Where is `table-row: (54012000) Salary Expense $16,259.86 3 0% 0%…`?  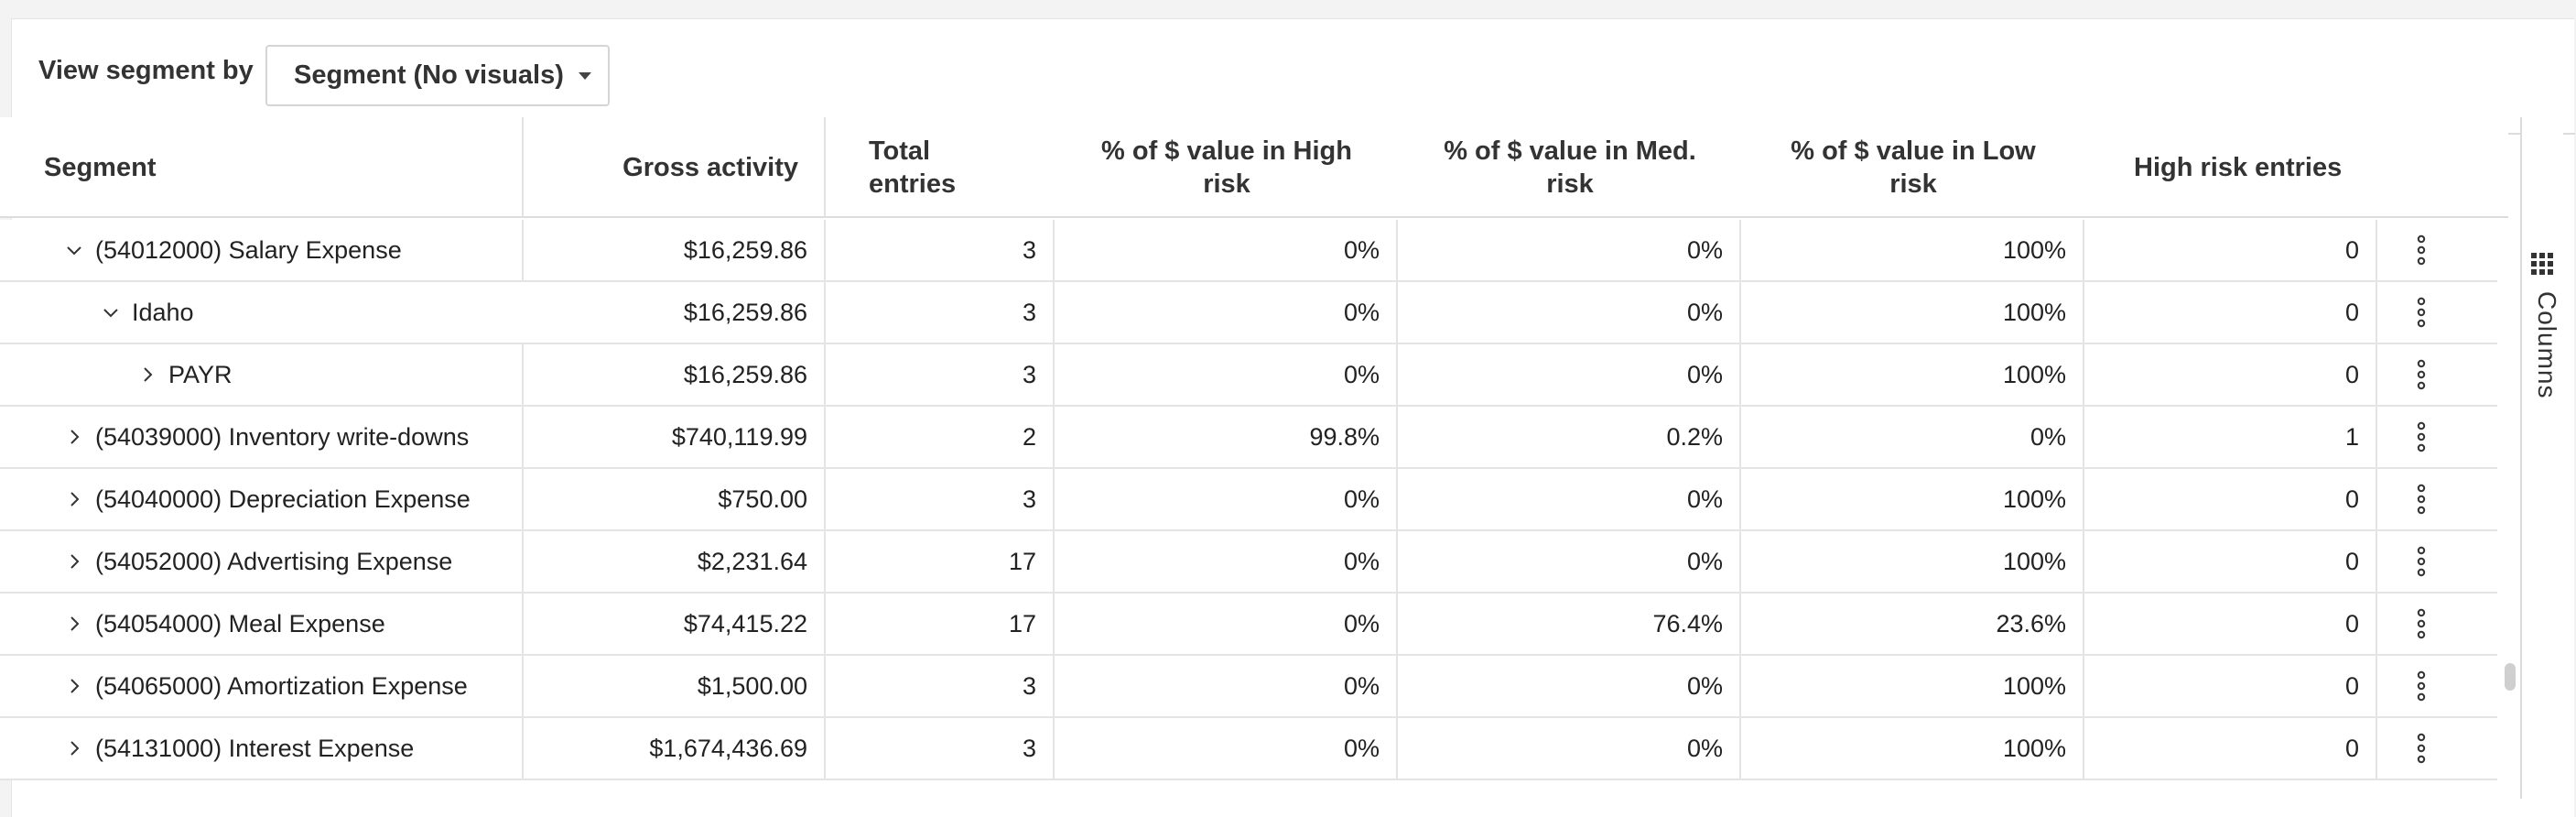 table-row: (54012000) Salary Expense $16,259.86 3 0% 0%… is located at coordinates (1249, 251).